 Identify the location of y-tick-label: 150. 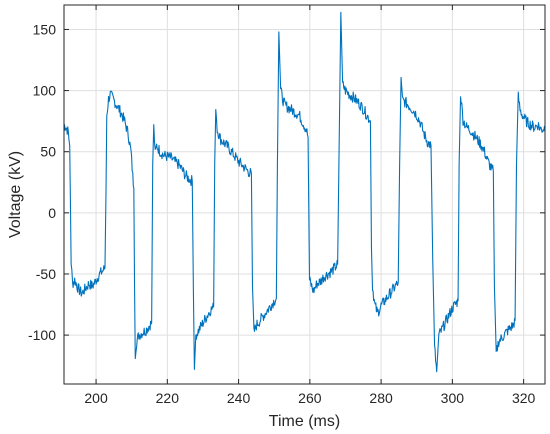
(45, 29).